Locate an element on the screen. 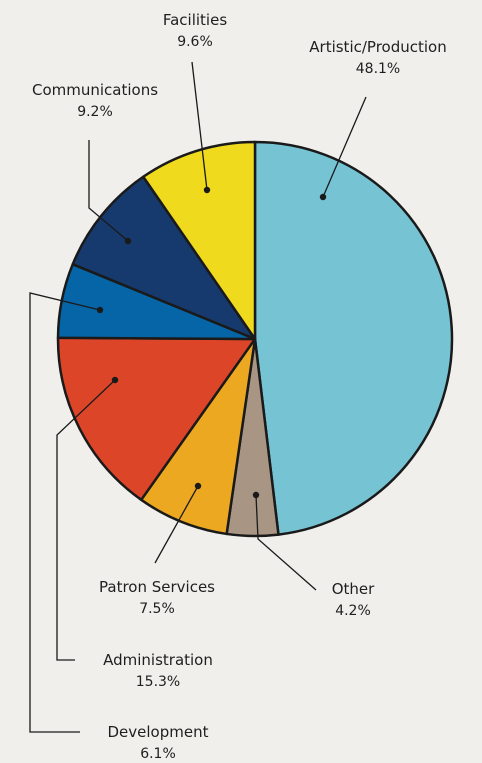 This screenshot has height=763, width=482. slice-label-patron-services: Patron Services is located at coordinates (157, 587).